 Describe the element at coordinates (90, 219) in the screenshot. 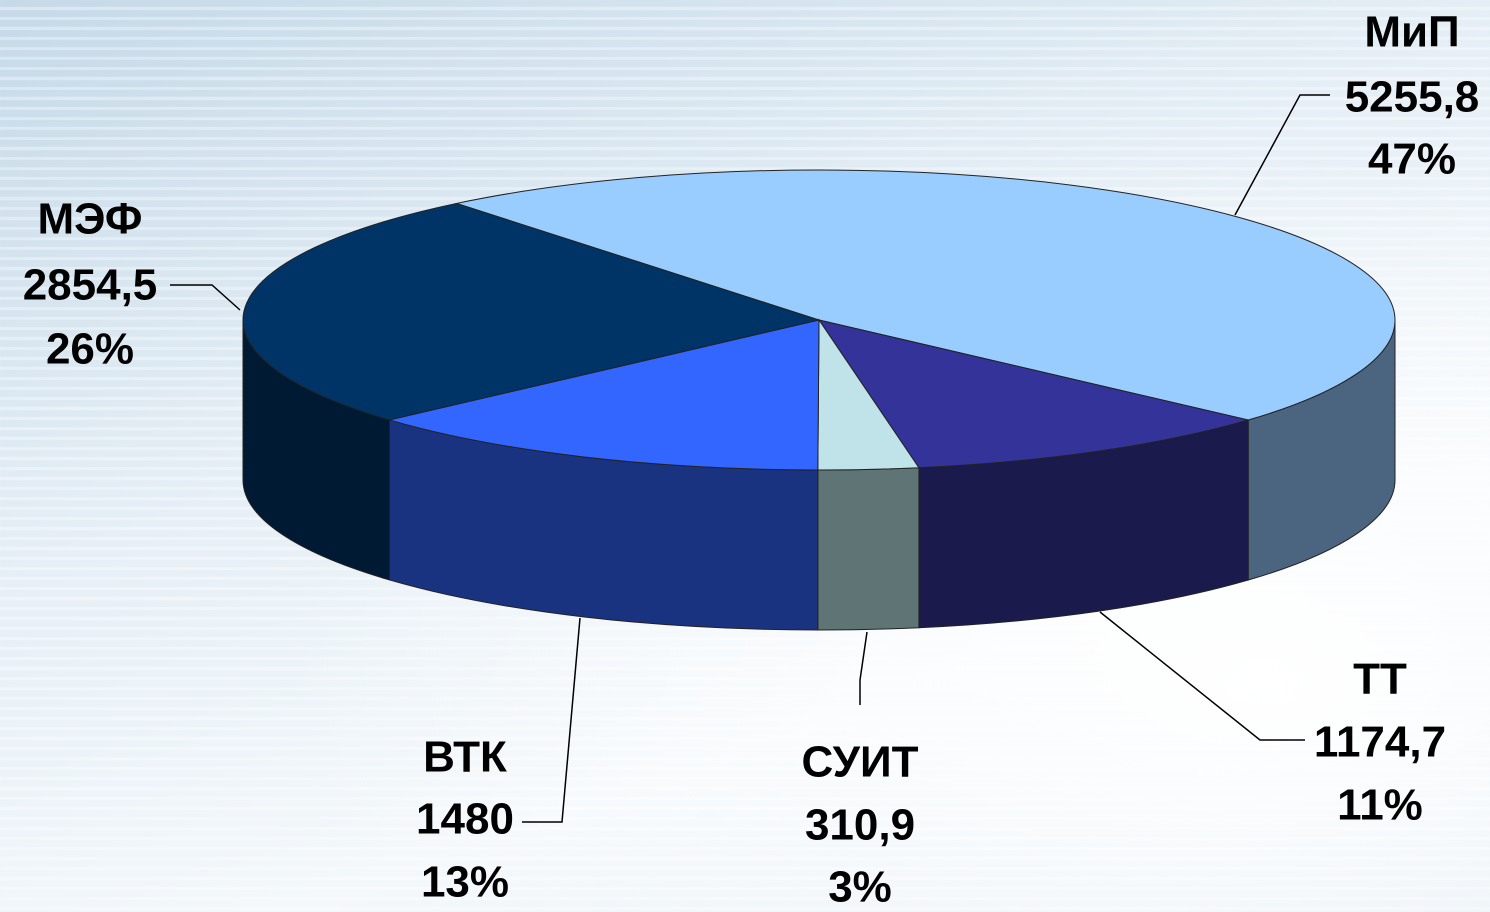

I see `category-label: МЭФ` at that location.